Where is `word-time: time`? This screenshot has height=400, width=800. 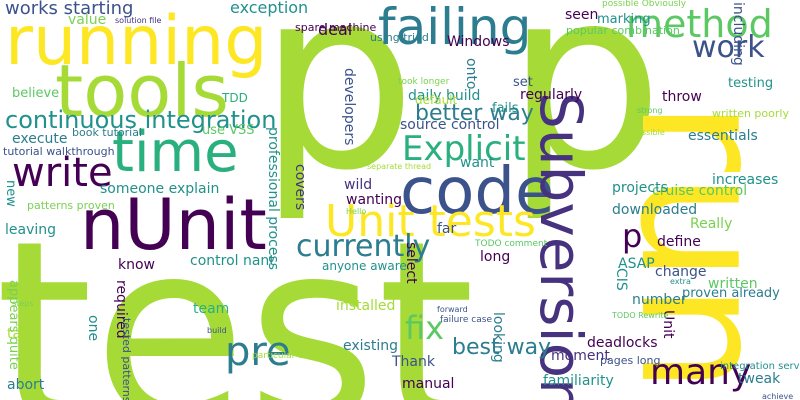
word-time: time is located at coordinates (175, 152).